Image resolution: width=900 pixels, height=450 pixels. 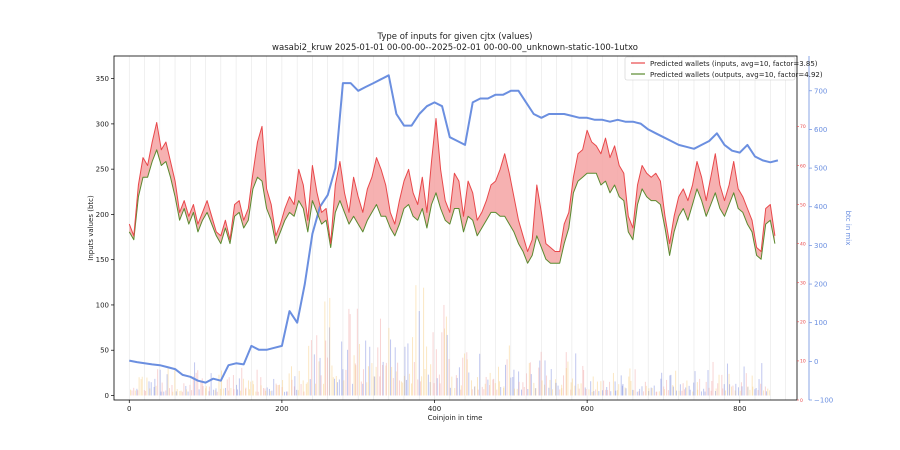 What do you see at coordinates (104, 351) in the screenshot?
I see `y-tick-label: 50` at bounding box center [104, 351].